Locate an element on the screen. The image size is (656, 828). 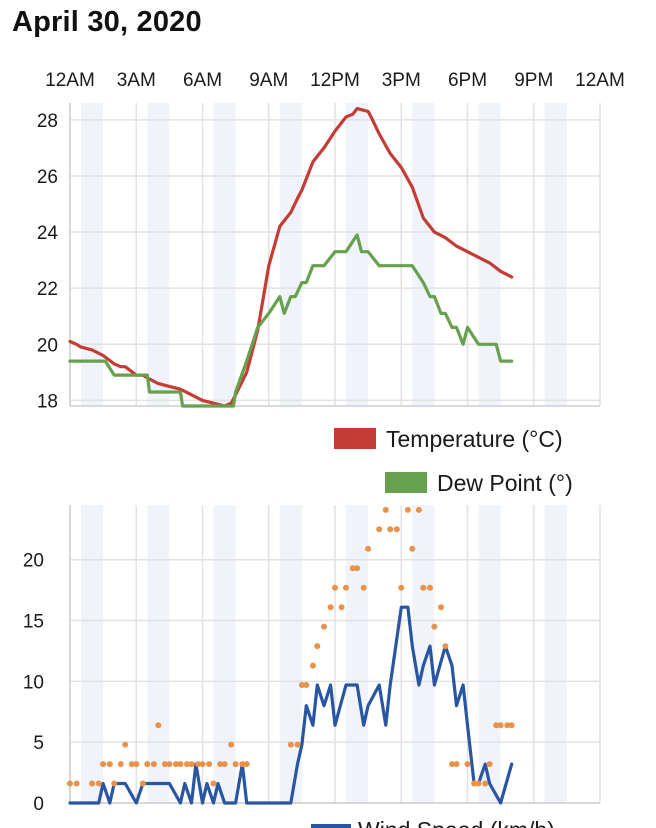
y-tick-label: 28 is located at coordinates (47, 121).